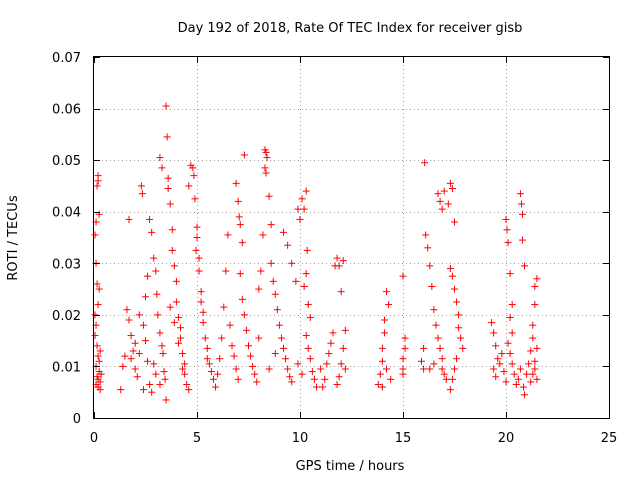 This screenshot has height=480, width=640. I want to click on x-tick-label: 5, so click(197, 438).